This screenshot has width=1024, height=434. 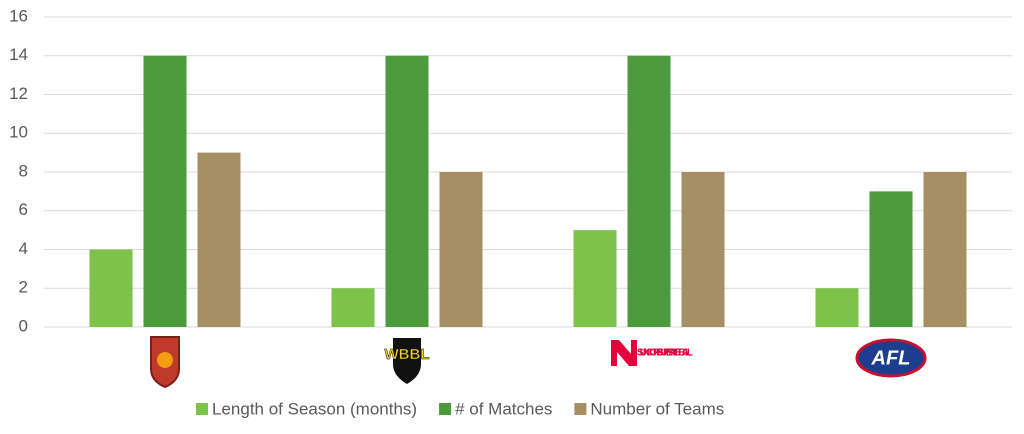 I want to click on category-logo: AFL, so click(x=891, y=358).